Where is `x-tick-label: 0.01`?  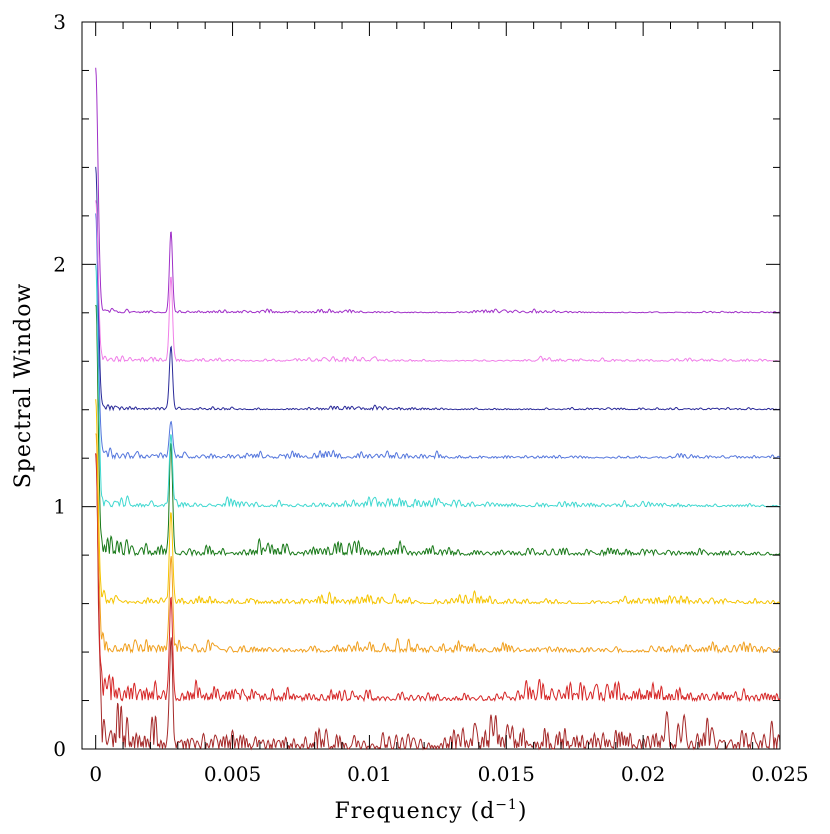
x-tick-label: 0.01 is located at coordinates (369, 774).